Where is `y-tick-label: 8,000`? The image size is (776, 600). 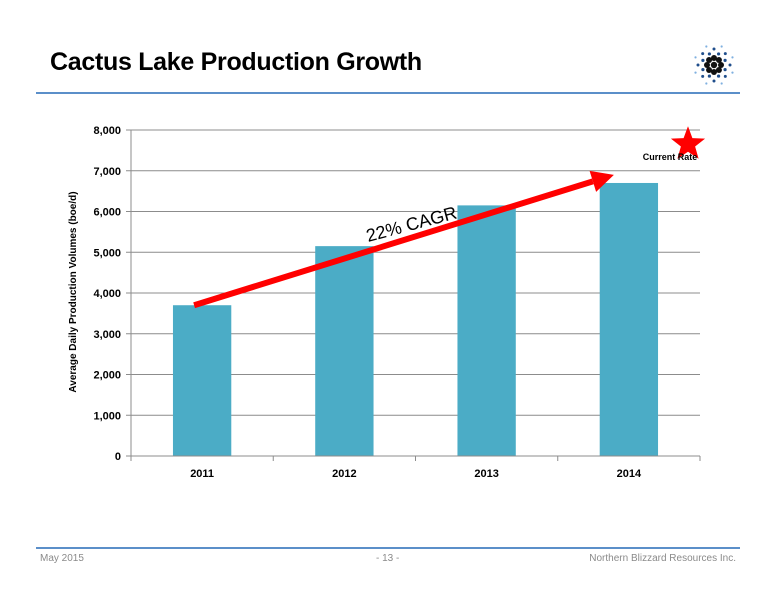 y-tick-label: 8,000 is located at coordinates (107, 131).